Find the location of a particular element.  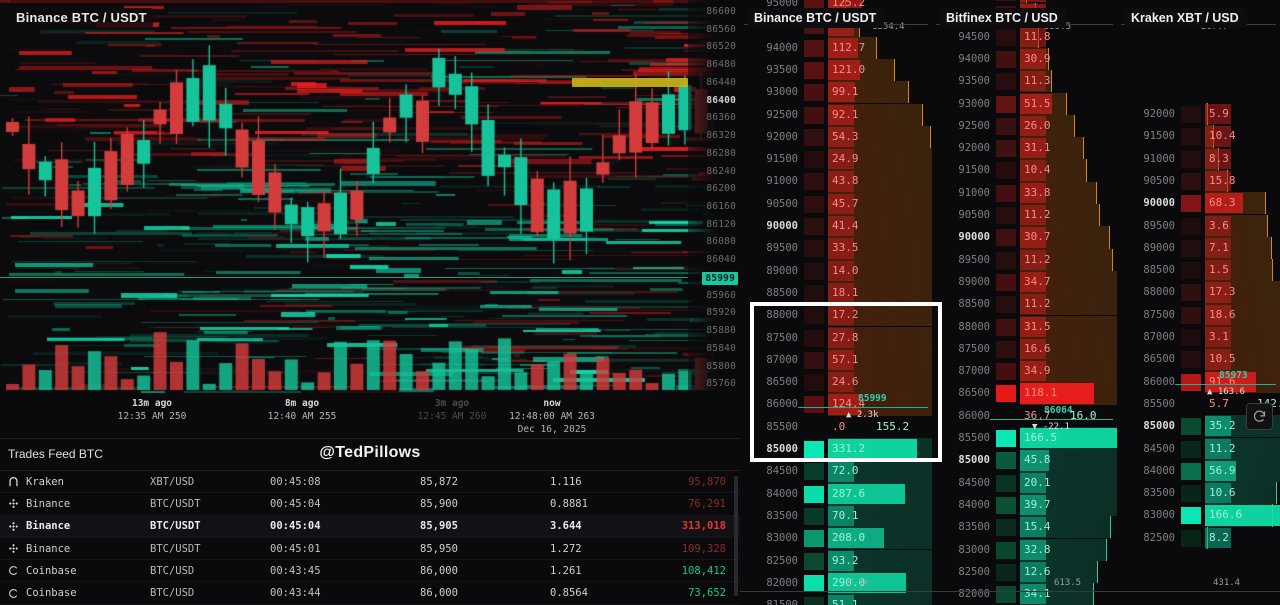

depth-row: 83500 15.4 is located at coordinates (1024, 527).